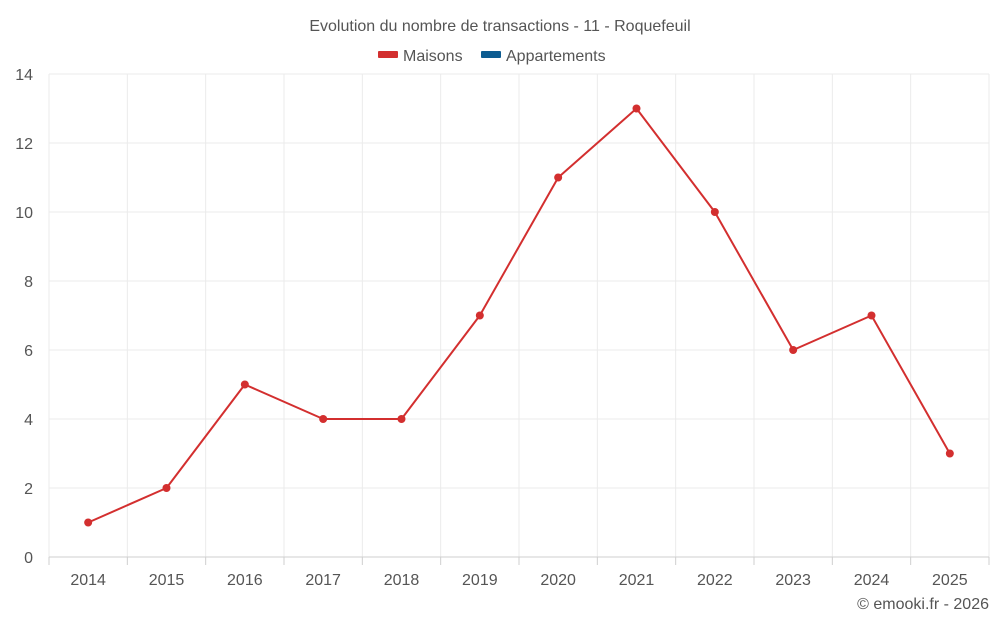  I want to click on data-point-maisons-2015, so click(166, 488).